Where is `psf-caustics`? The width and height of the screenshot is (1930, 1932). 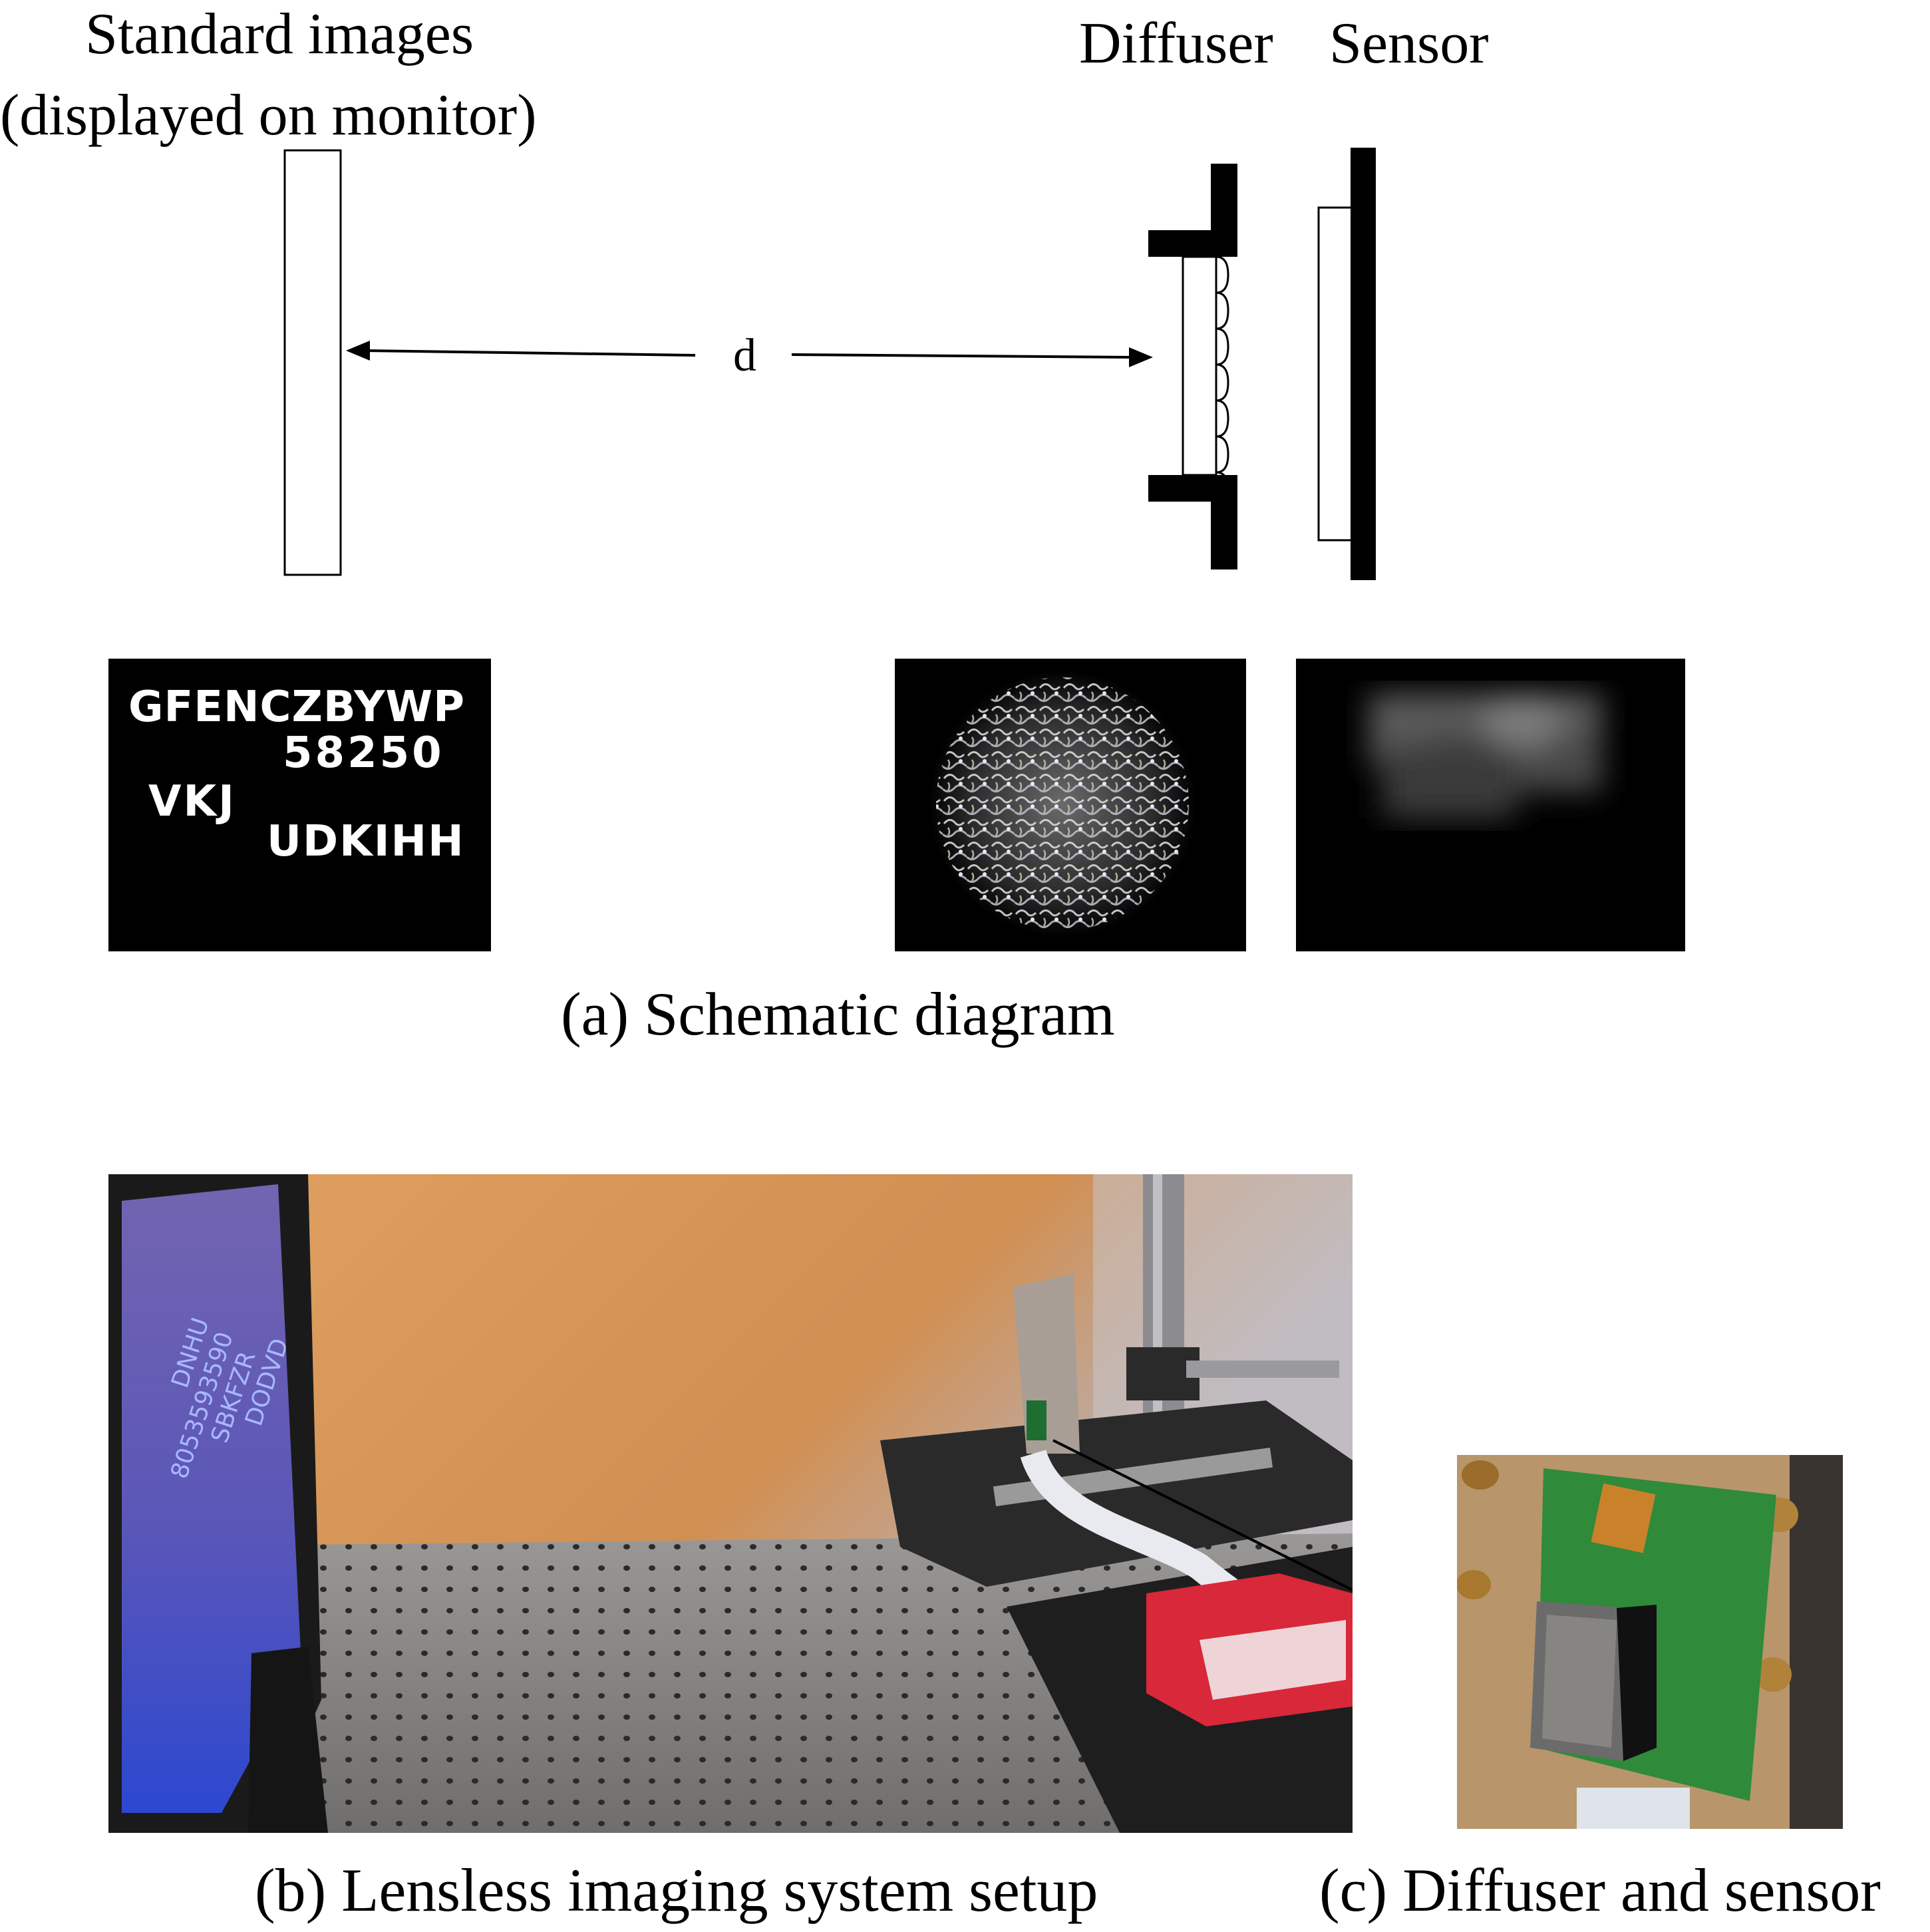 psf-caustics is located at coordinates (1062, 803).